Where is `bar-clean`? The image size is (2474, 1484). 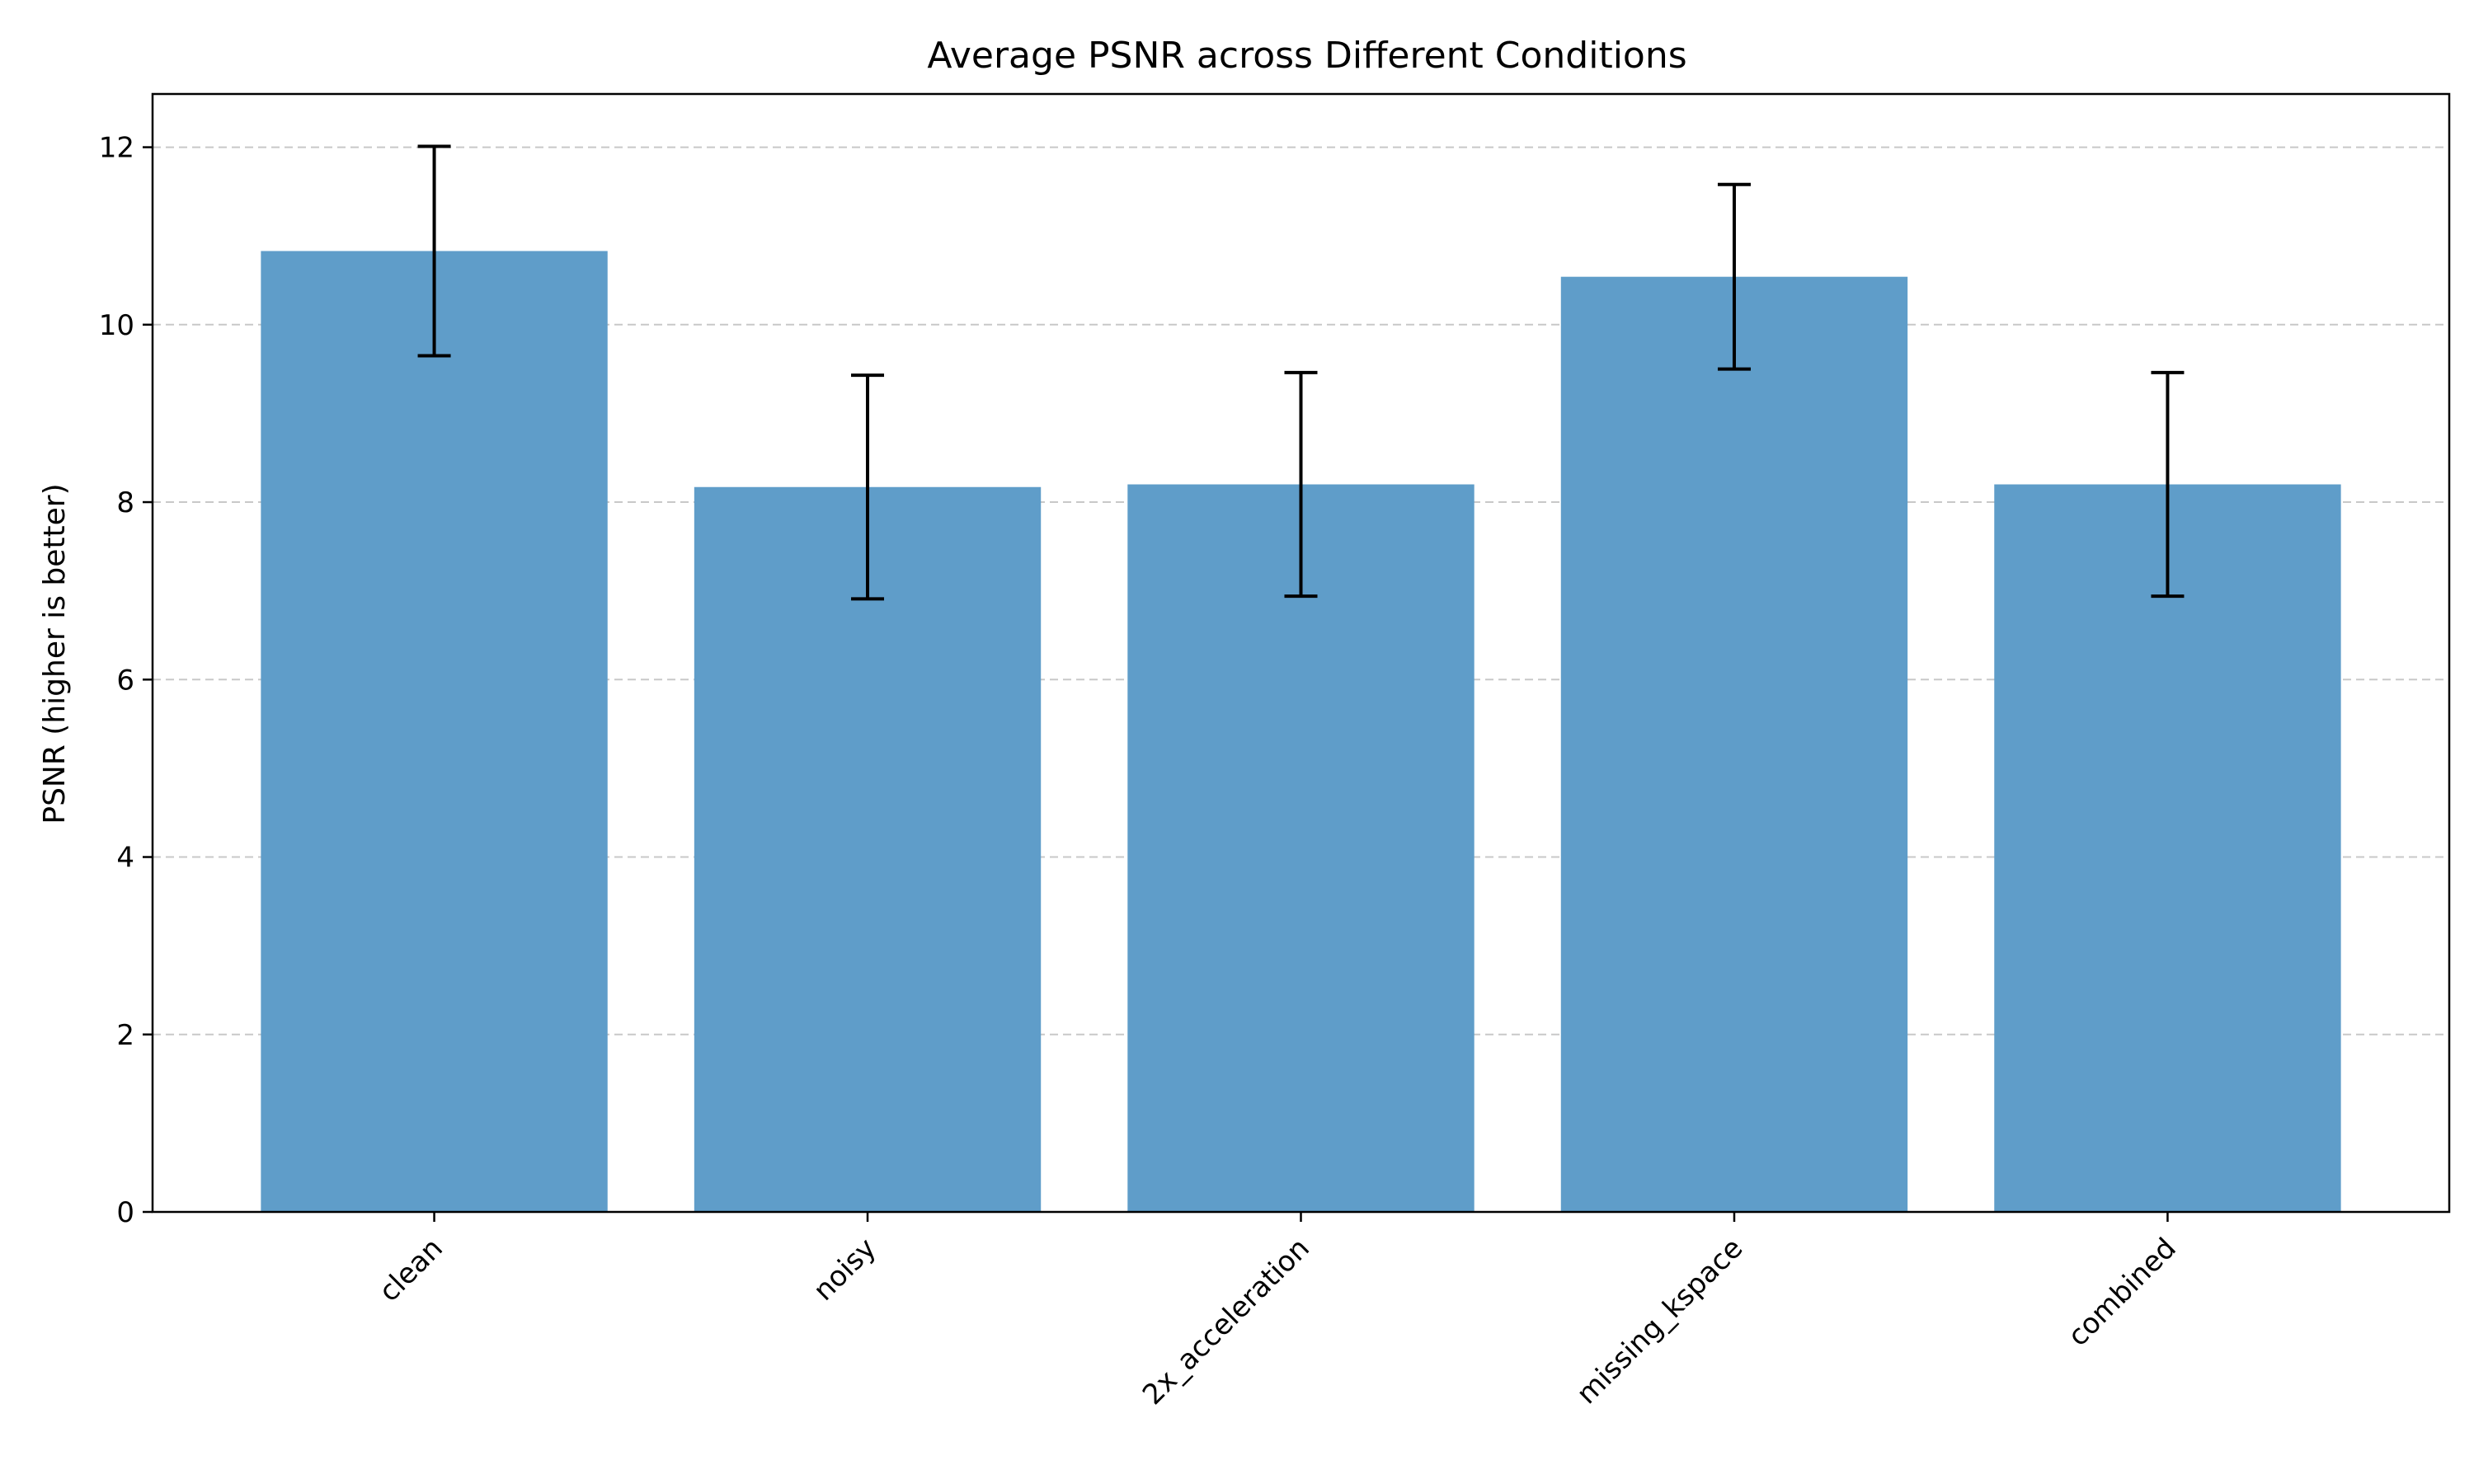
bar-clean is located at coordinates (434, 731).